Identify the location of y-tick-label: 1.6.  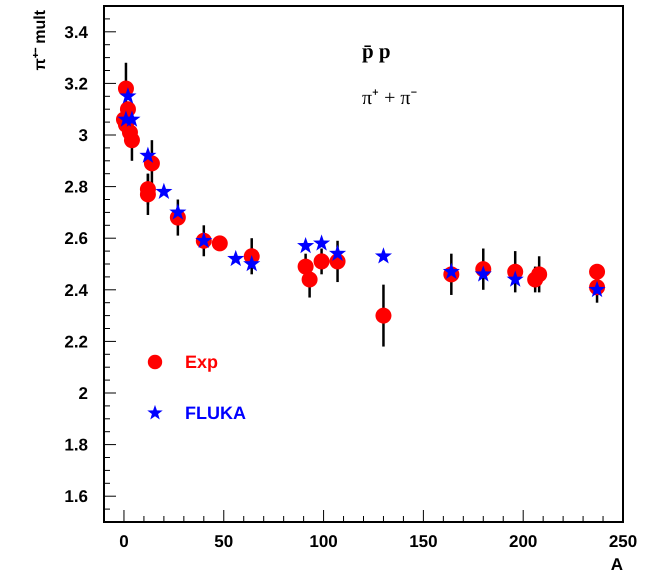
(76, 496).